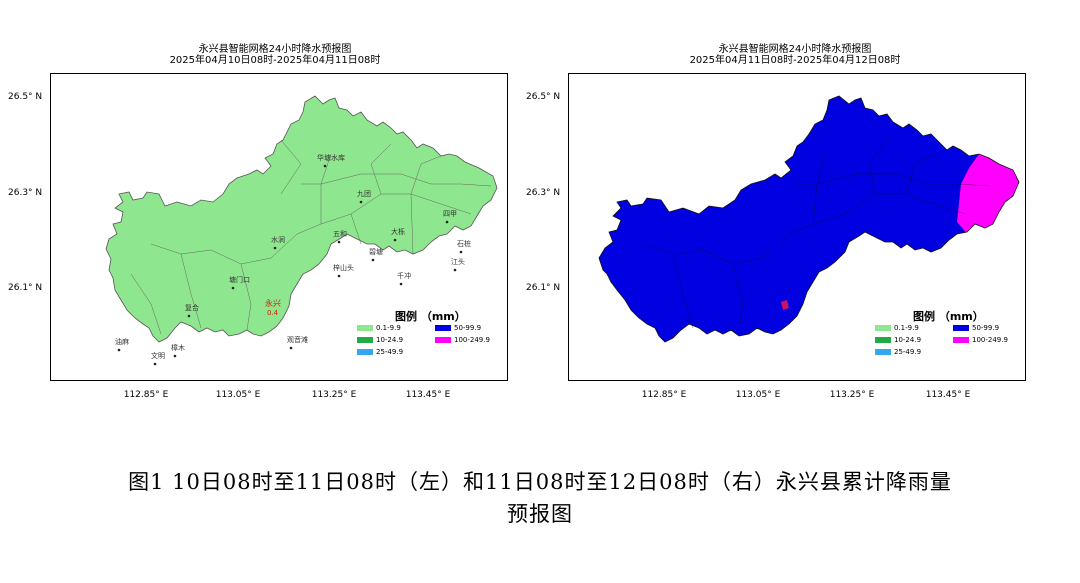 The height and width of the screenshot is (583, 1080). I want to click on caption-line2: 预报图, so click(540, 514).